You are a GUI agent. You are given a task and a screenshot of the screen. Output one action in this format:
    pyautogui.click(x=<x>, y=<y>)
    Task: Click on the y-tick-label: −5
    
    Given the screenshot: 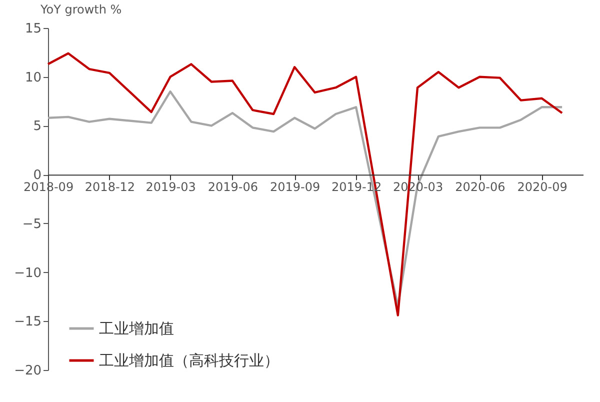 What is the action you would take?
    pyautogui.click(x=32, y=224)
    